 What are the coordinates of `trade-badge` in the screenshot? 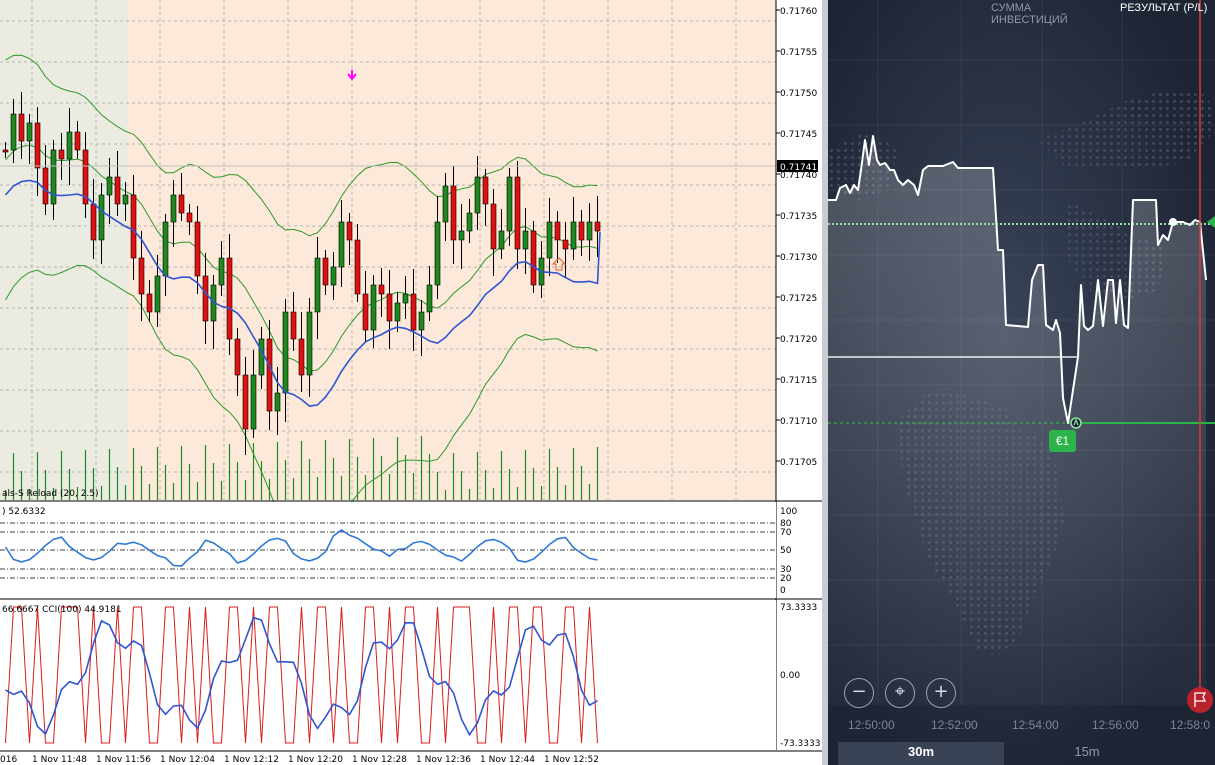 It's located at (1062, 441).